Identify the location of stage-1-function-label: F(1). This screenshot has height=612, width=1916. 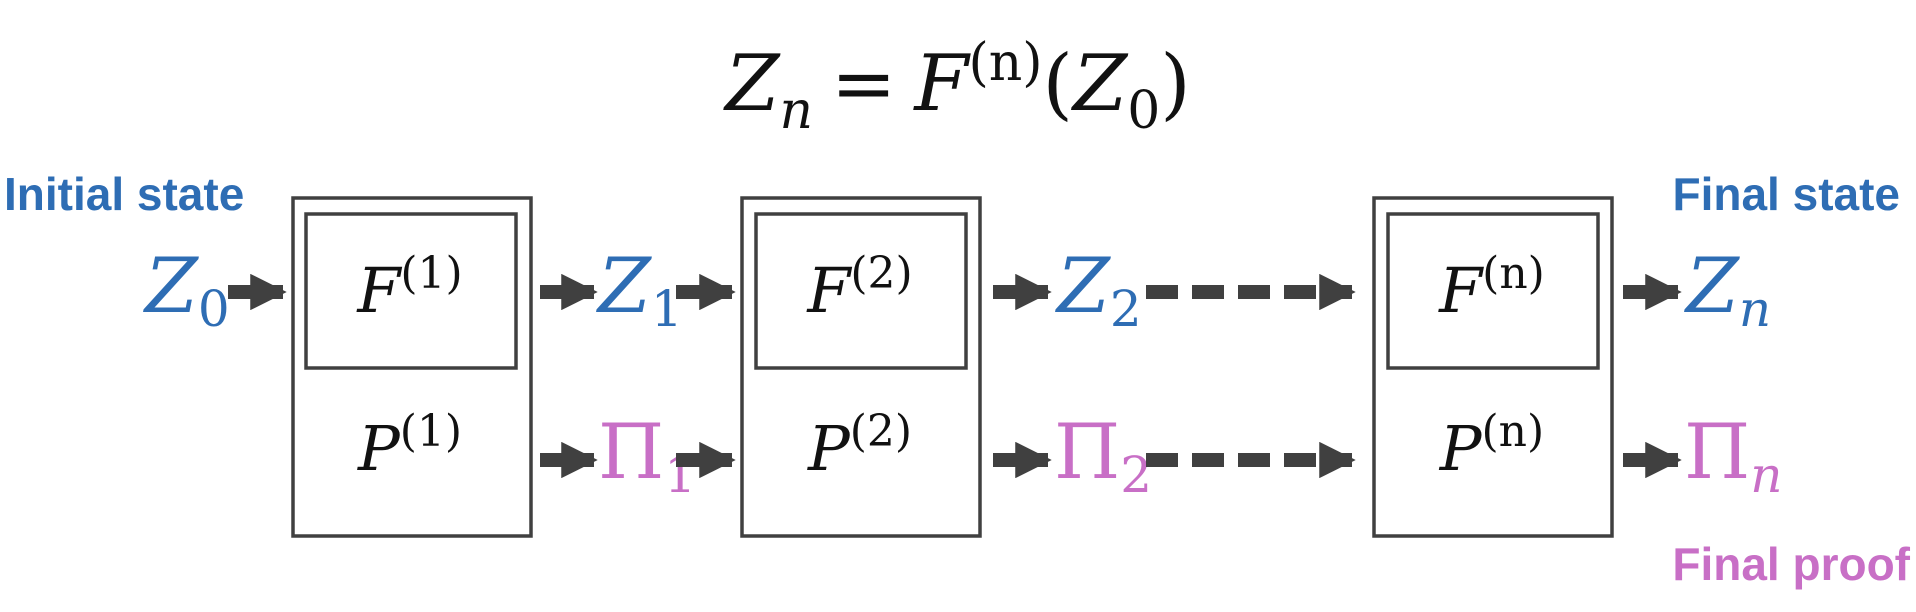
(409, 287).